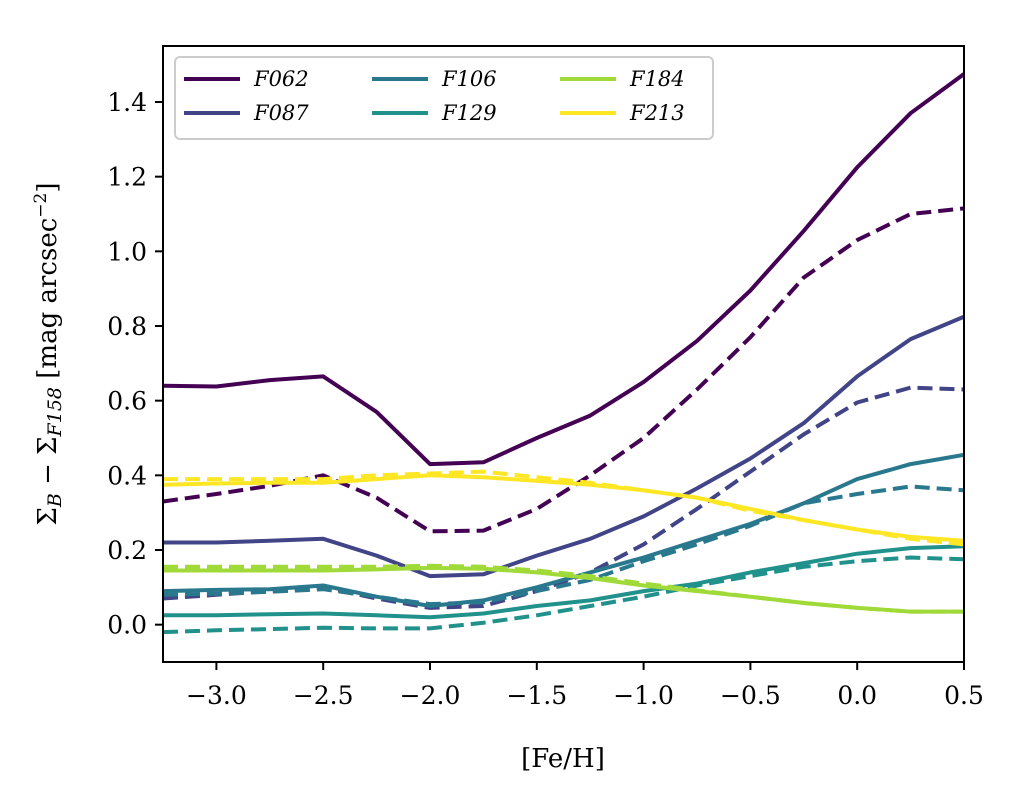  I want to click on legend-label-f106: F106, so click(469, 79).